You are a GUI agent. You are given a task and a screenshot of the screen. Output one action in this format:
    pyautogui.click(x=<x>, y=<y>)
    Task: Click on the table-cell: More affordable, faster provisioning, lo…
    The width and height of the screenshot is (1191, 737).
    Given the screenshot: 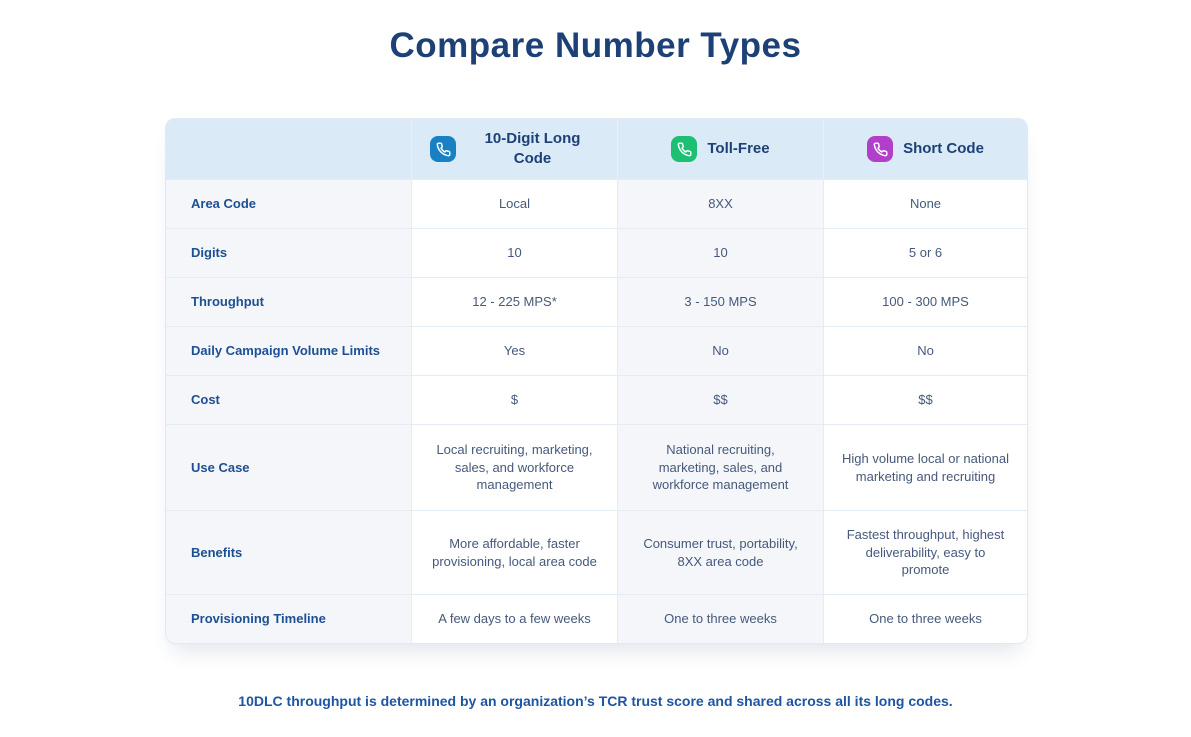 What is the action you would take?
    pyautogui.click(x=515, y=552)
    